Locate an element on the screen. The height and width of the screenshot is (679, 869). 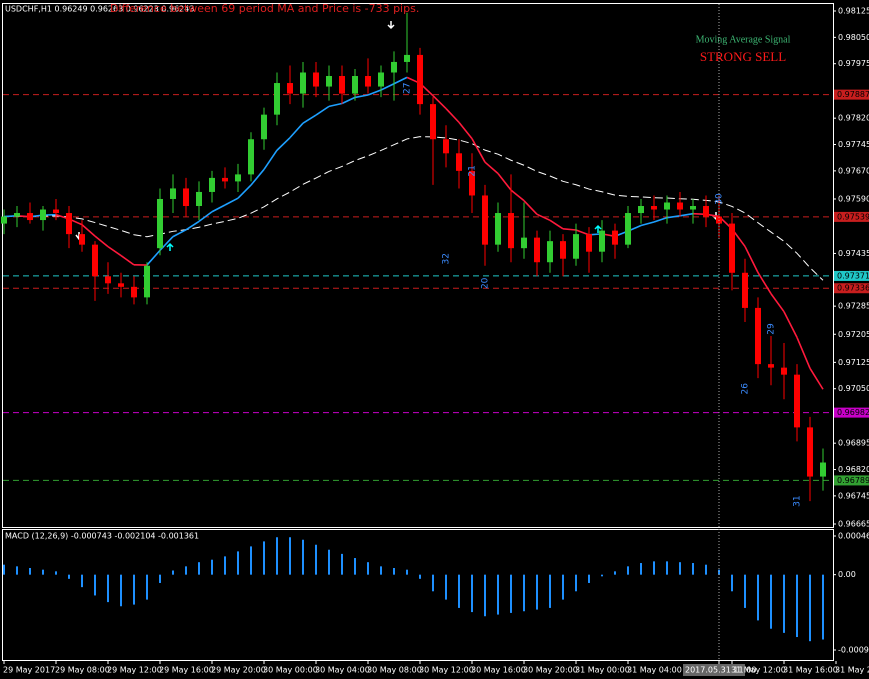
x-tick-label: 31 May 12:00 is located at coordinates (758, 670).